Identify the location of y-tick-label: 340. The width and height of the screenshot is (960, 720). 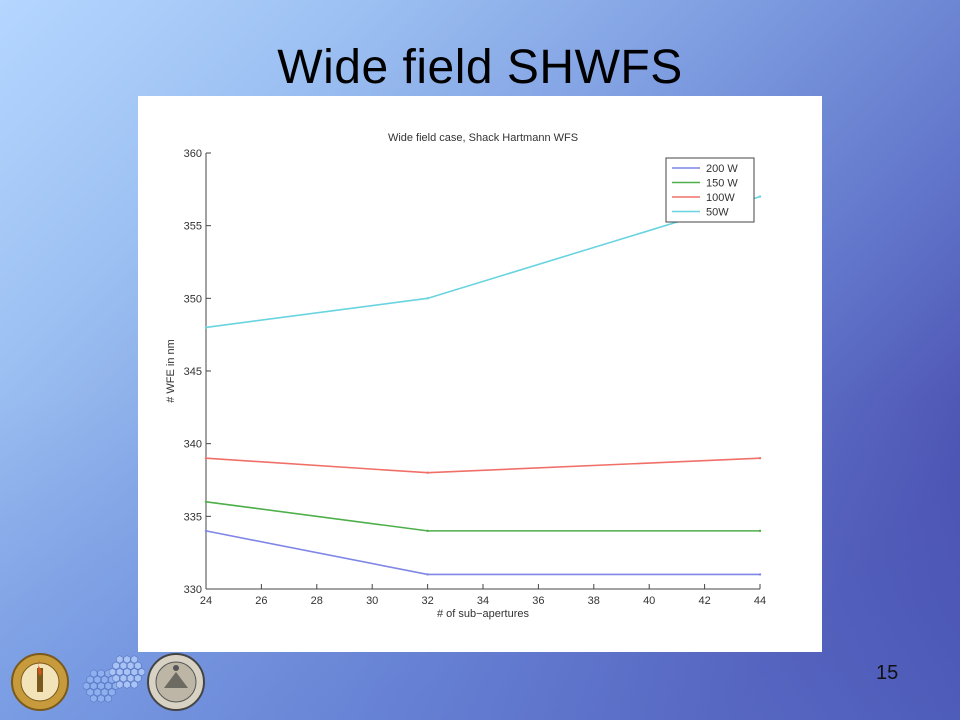
(193, 445).